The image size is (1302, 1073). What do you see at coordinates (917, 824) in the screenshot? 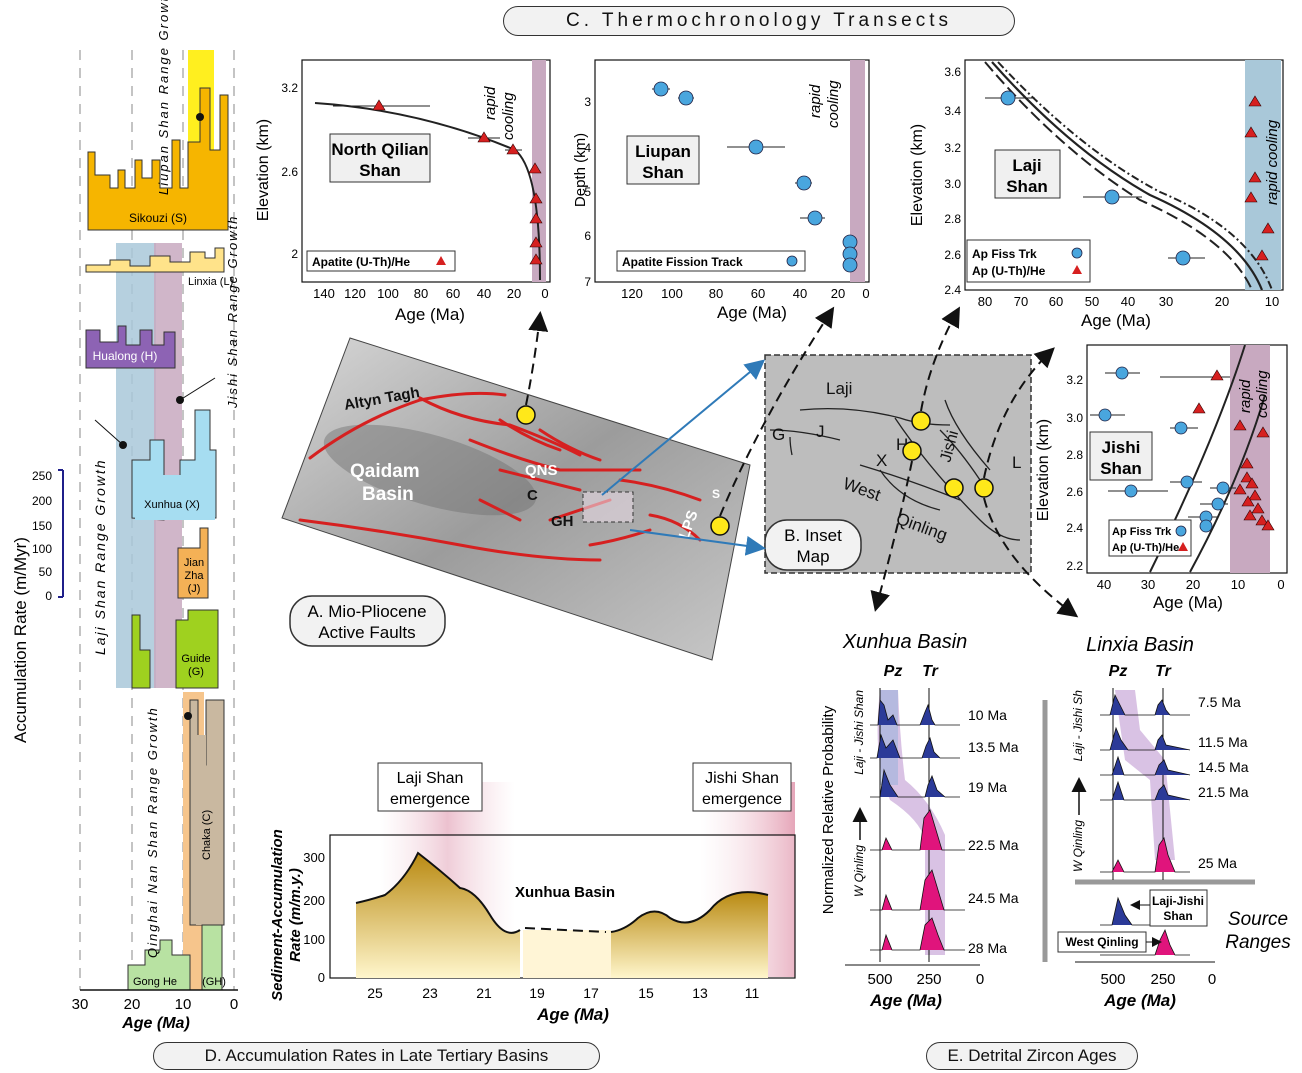
I see `xunhua-histograms` at bounding box center [917, 824].